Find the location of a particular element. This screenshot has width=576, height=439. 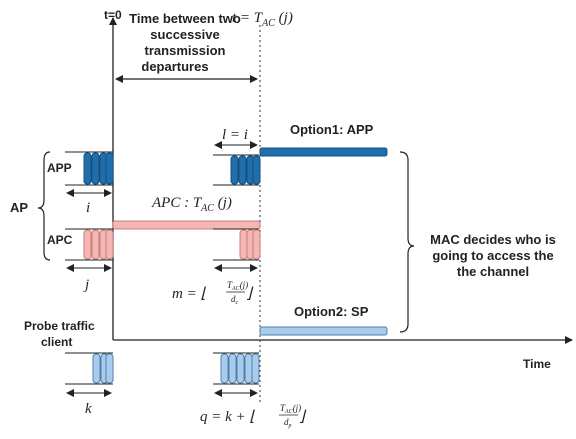

q-numerator: TAC(j) is located at coordinates (290, 409).